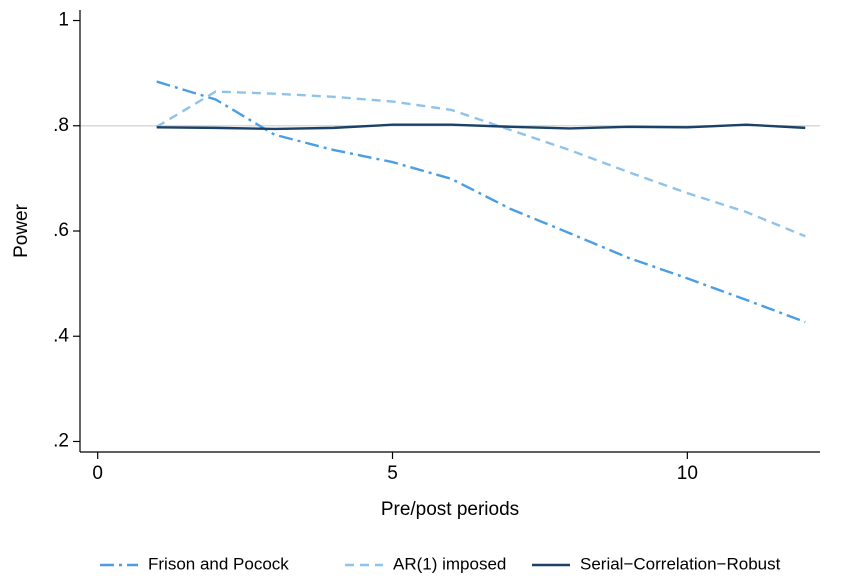 This screenshot has width=843, height=580. I want to click on y-tick-label: .4, so click(61, 335).